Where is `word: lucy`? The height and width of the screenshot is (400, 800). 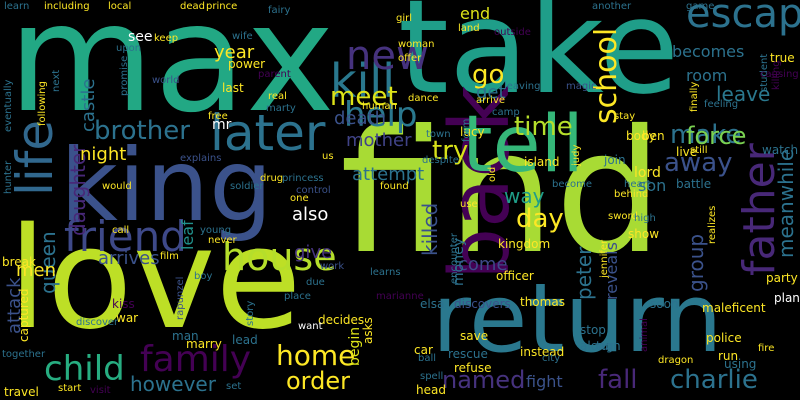 word: lucy is located at coordinates (472, 132).